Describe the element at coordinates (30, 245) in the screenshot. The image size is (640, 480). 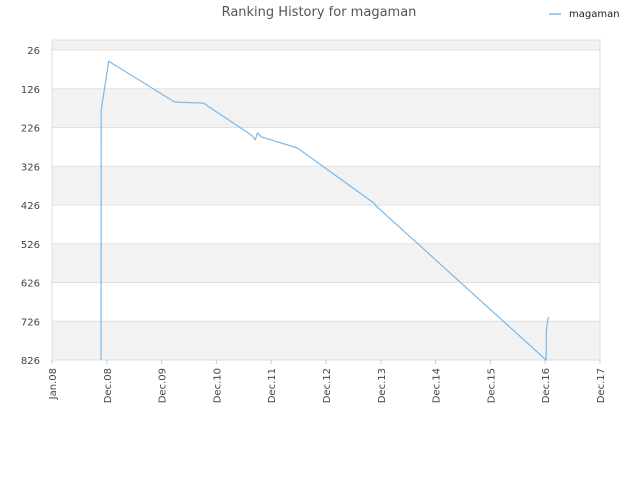
I see `y-tick-label: 526` at that location.